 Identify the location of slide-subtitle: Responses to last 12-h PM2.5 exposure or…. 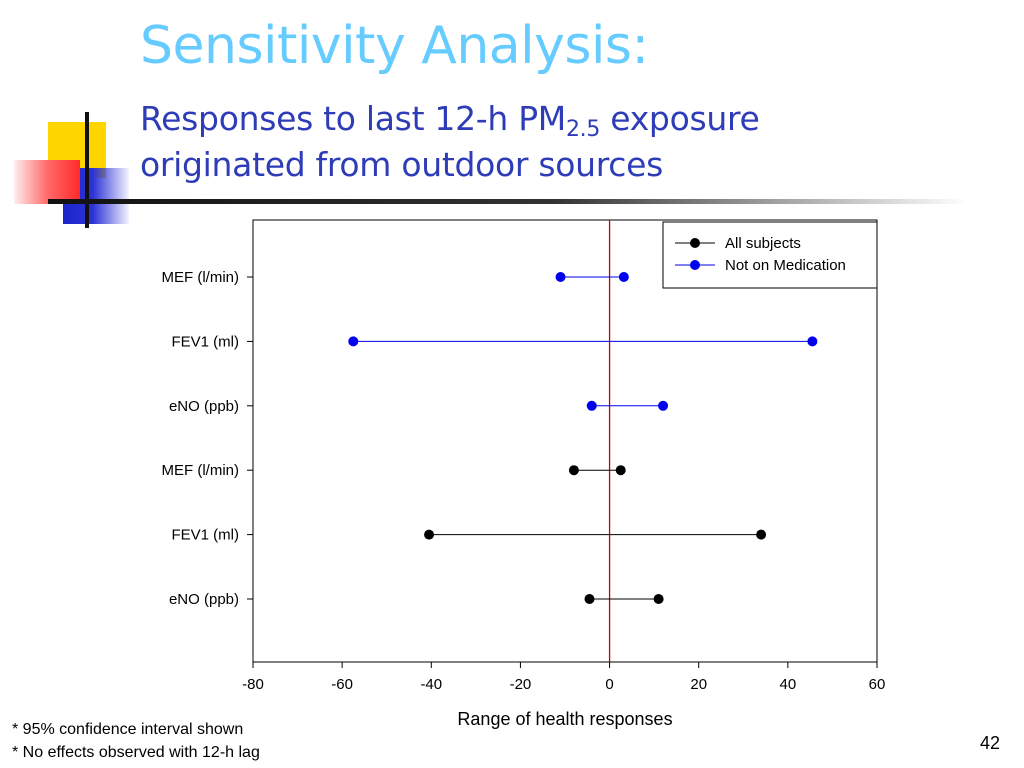
(450, 142).